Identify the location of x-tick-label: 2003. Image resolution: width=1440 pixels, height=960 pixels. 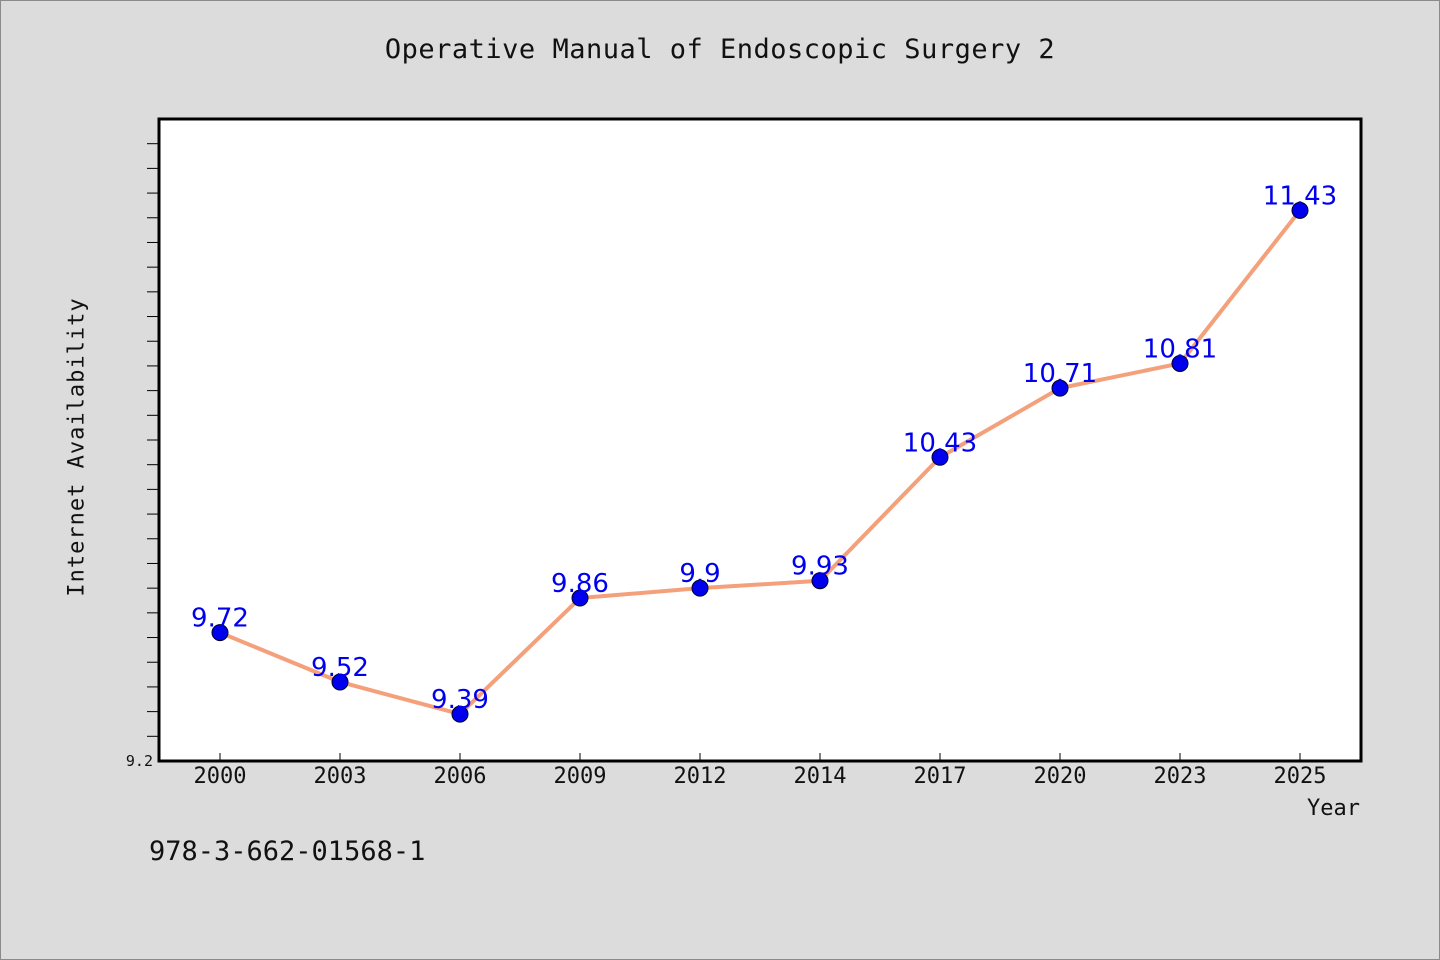
(340, 776).